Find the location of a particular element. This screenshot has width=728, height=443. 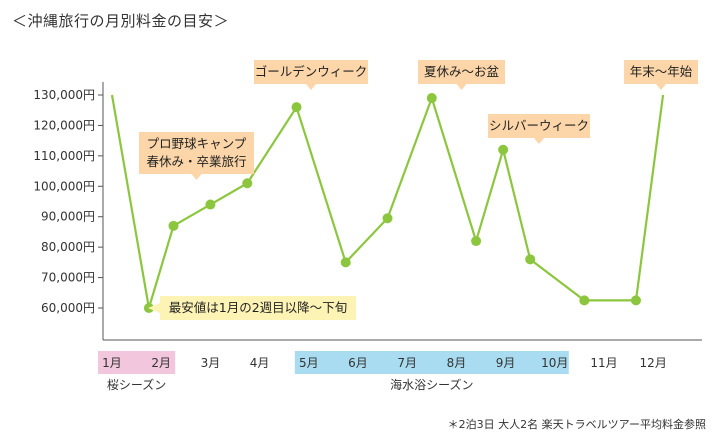

annotation-callout: シルバーウィーク is located at coordinates (539, 129).